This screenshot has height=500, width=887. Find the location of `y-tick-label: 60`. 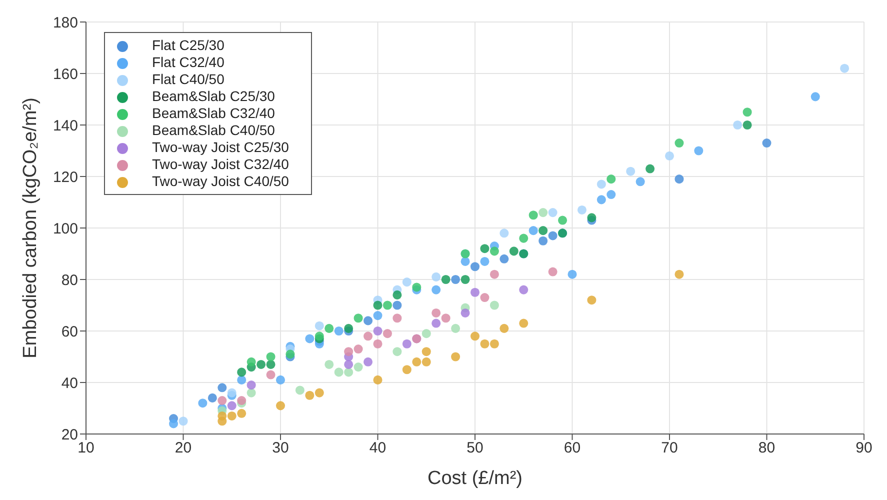

y-tick-label: 60 is located at coordinates (69, 331).